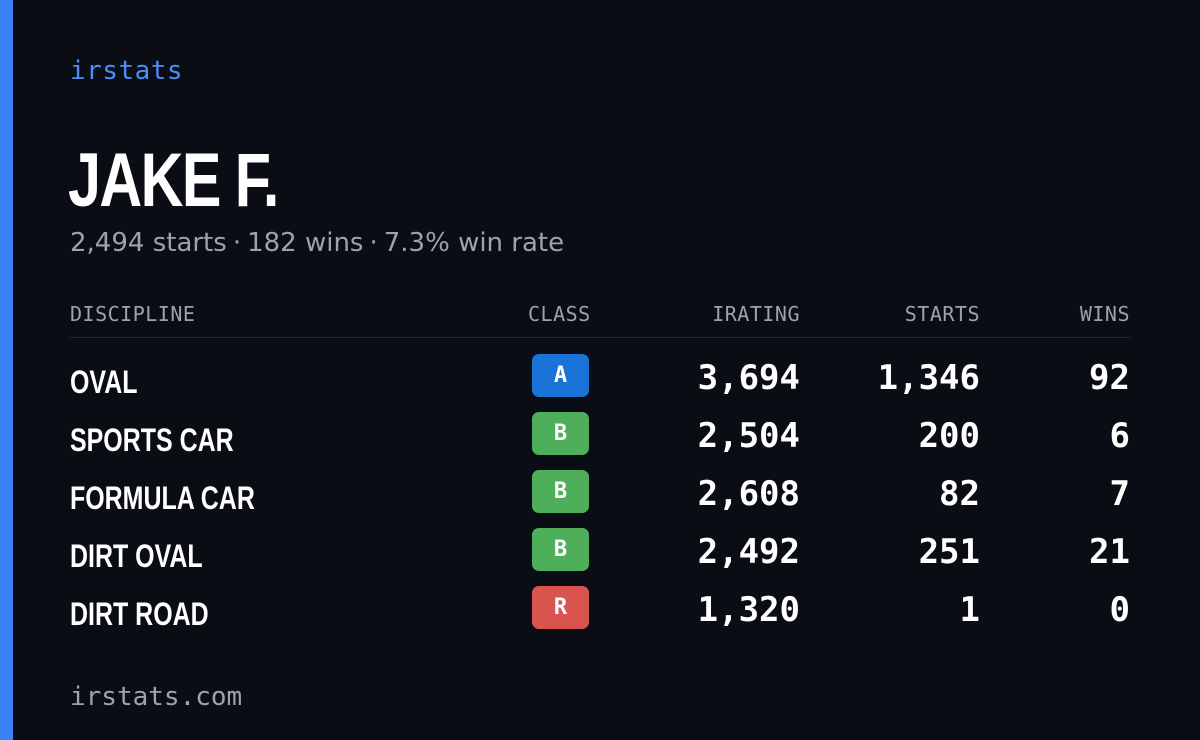 This screenshot has width=1200, height=740. I want to click on wins-value: 21, so click(1109, 552).